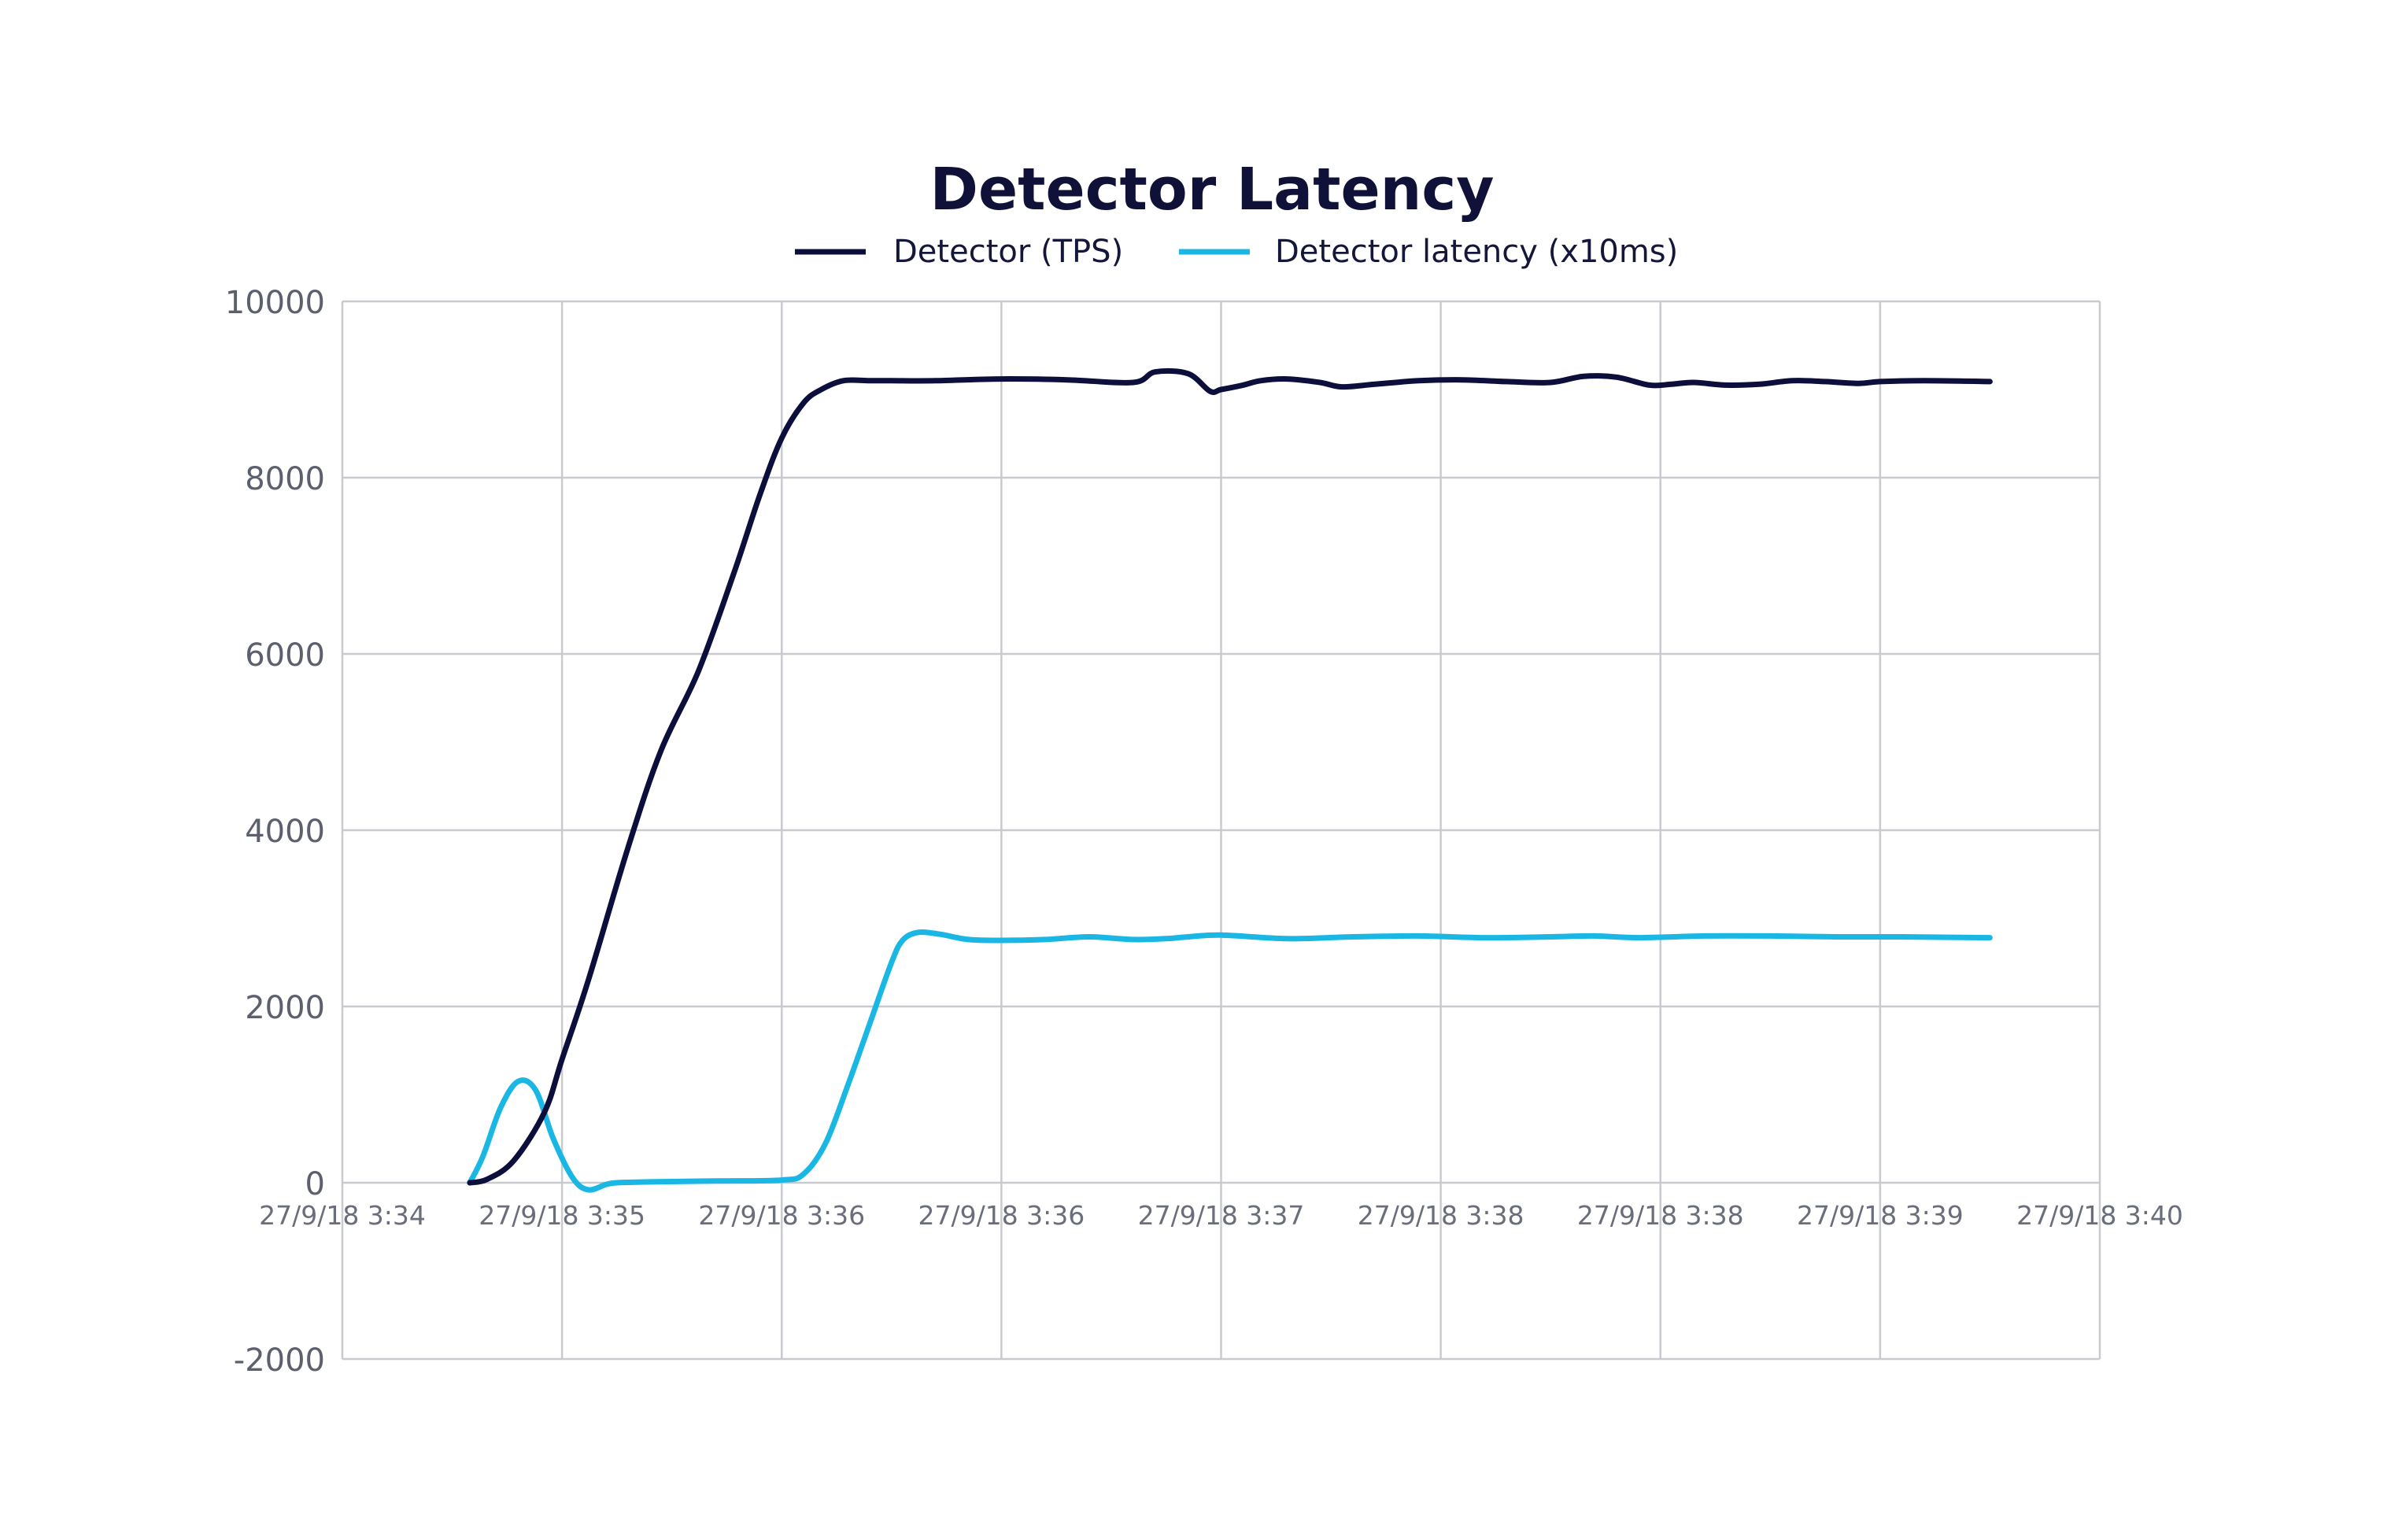 This screenshot has width=2391, height=1540. I want to click on x-tick-label: 27/9/18 3:37, so click(1221, 1215).